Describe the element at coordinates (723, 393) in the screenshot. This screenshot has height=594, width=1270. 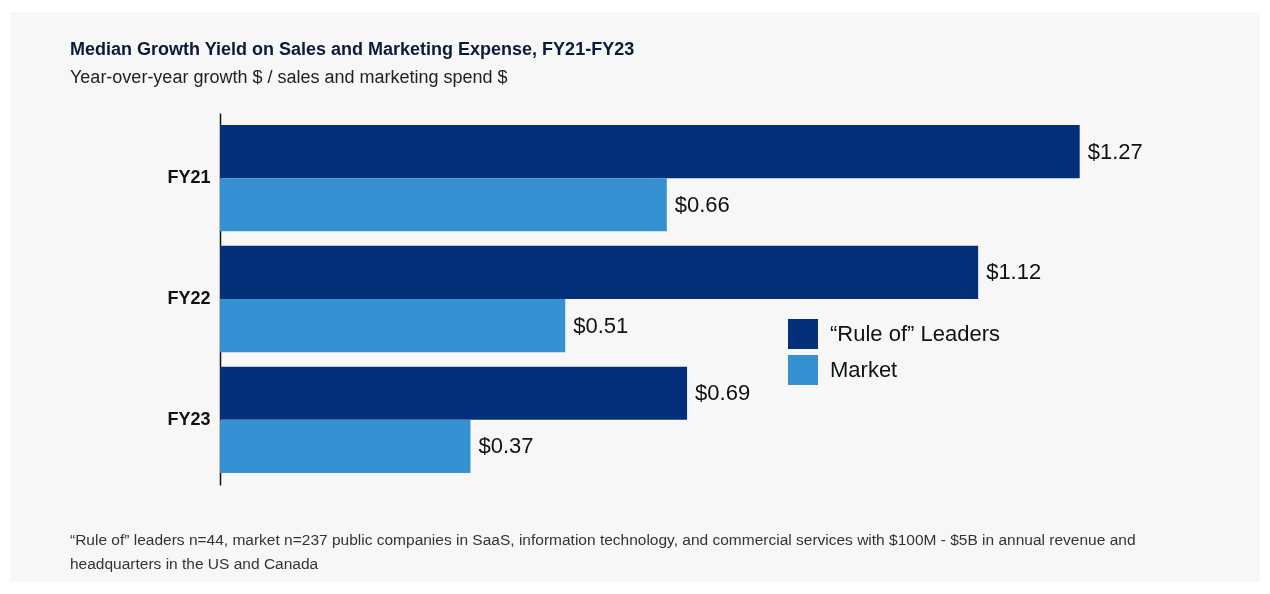
I see `data-label: $0.69` at that location.